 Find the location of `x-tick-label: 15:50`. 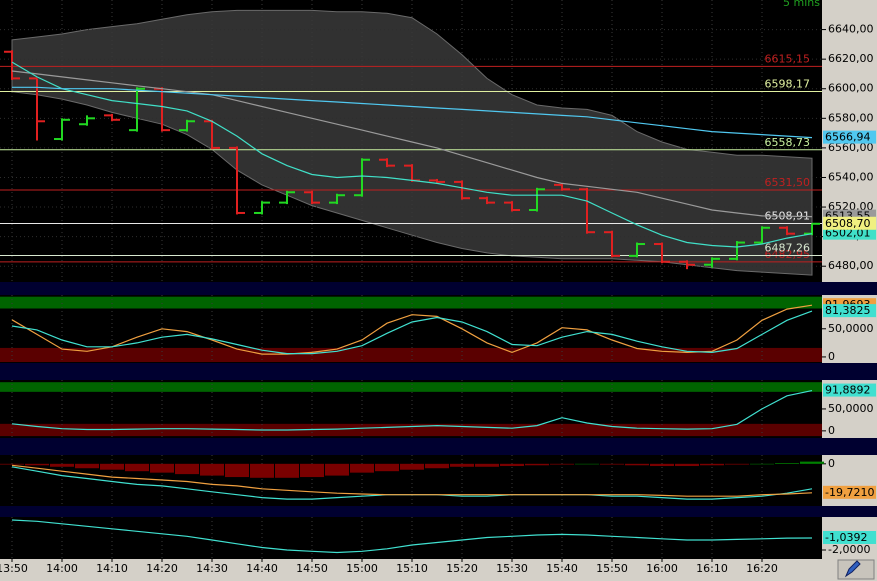

x-tick-label: 15:50 is located at coordinates (612, 568).